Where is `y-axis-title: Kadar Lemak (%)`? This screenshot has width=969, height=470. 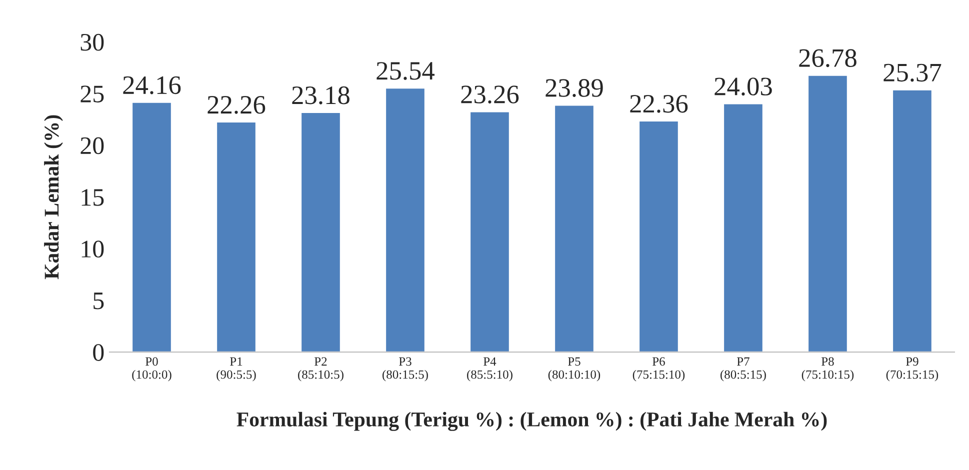 y-axis-title: Kadar Lemak (%) is located at coordinates (53, 197).